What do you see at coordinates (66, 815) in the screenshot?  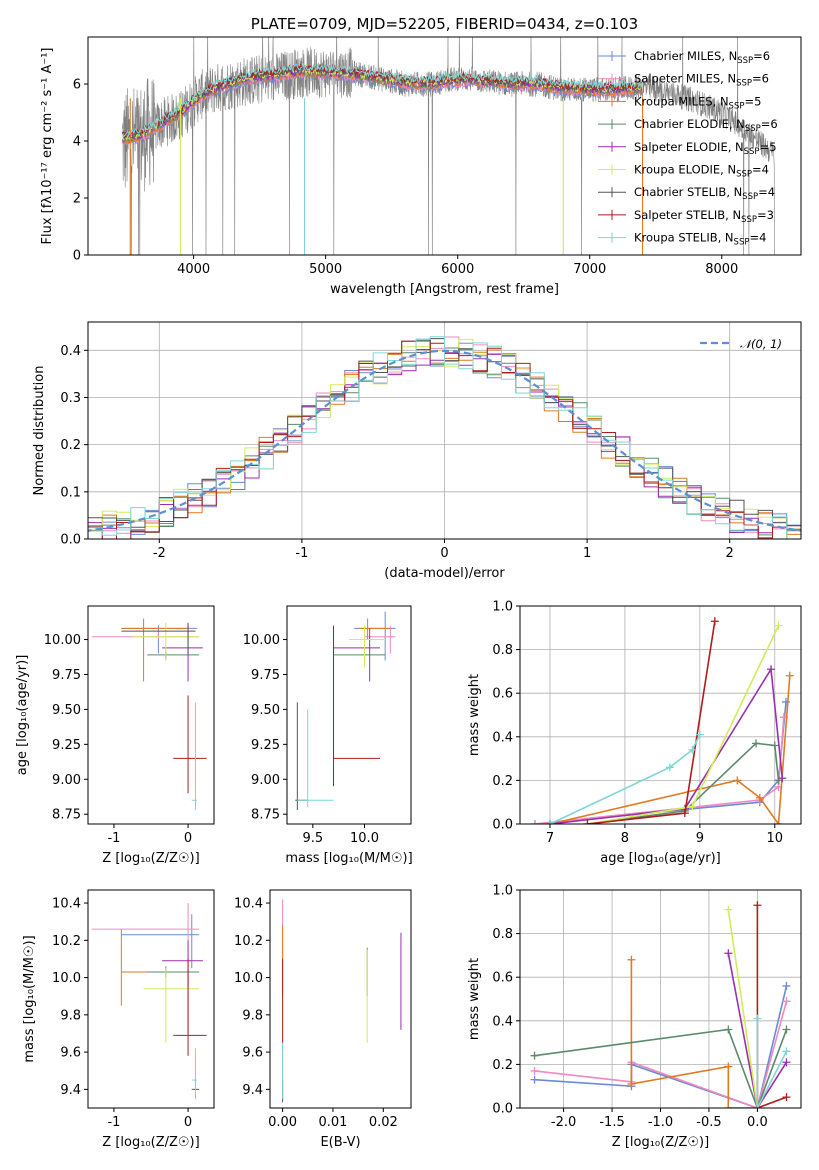 I see `y-tick-label: 8.75` at bounding box center [66, 815].